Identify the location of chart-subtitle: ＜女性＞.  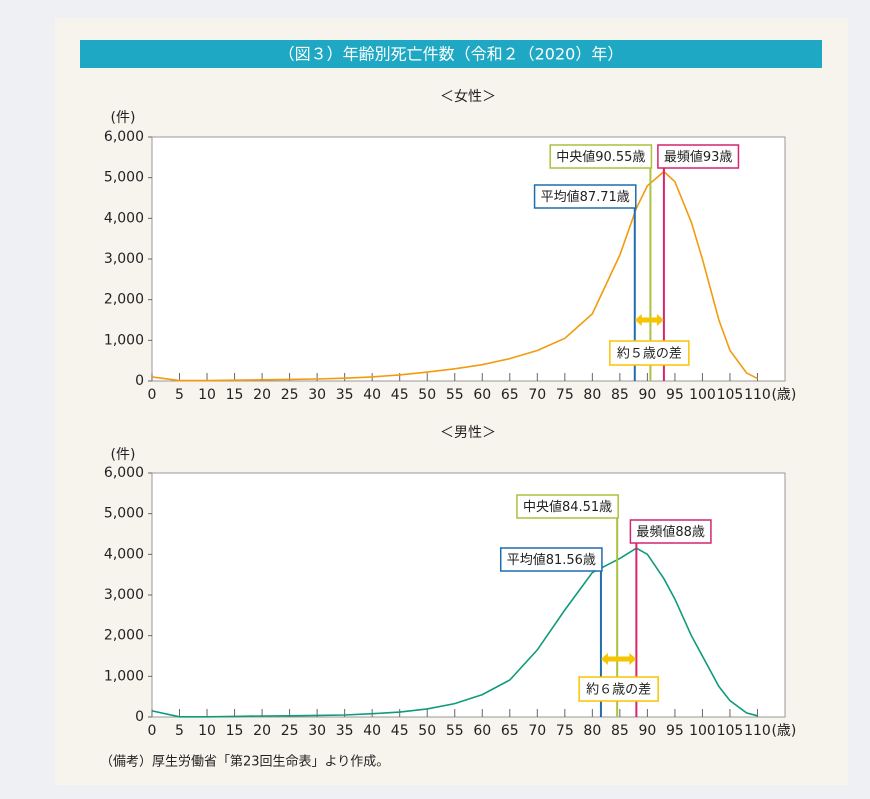
(468, 97).